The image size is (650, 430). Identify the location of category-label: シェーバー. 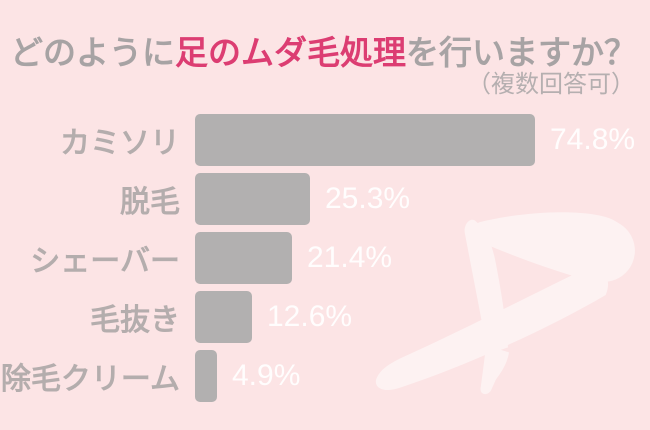
(105, 261).